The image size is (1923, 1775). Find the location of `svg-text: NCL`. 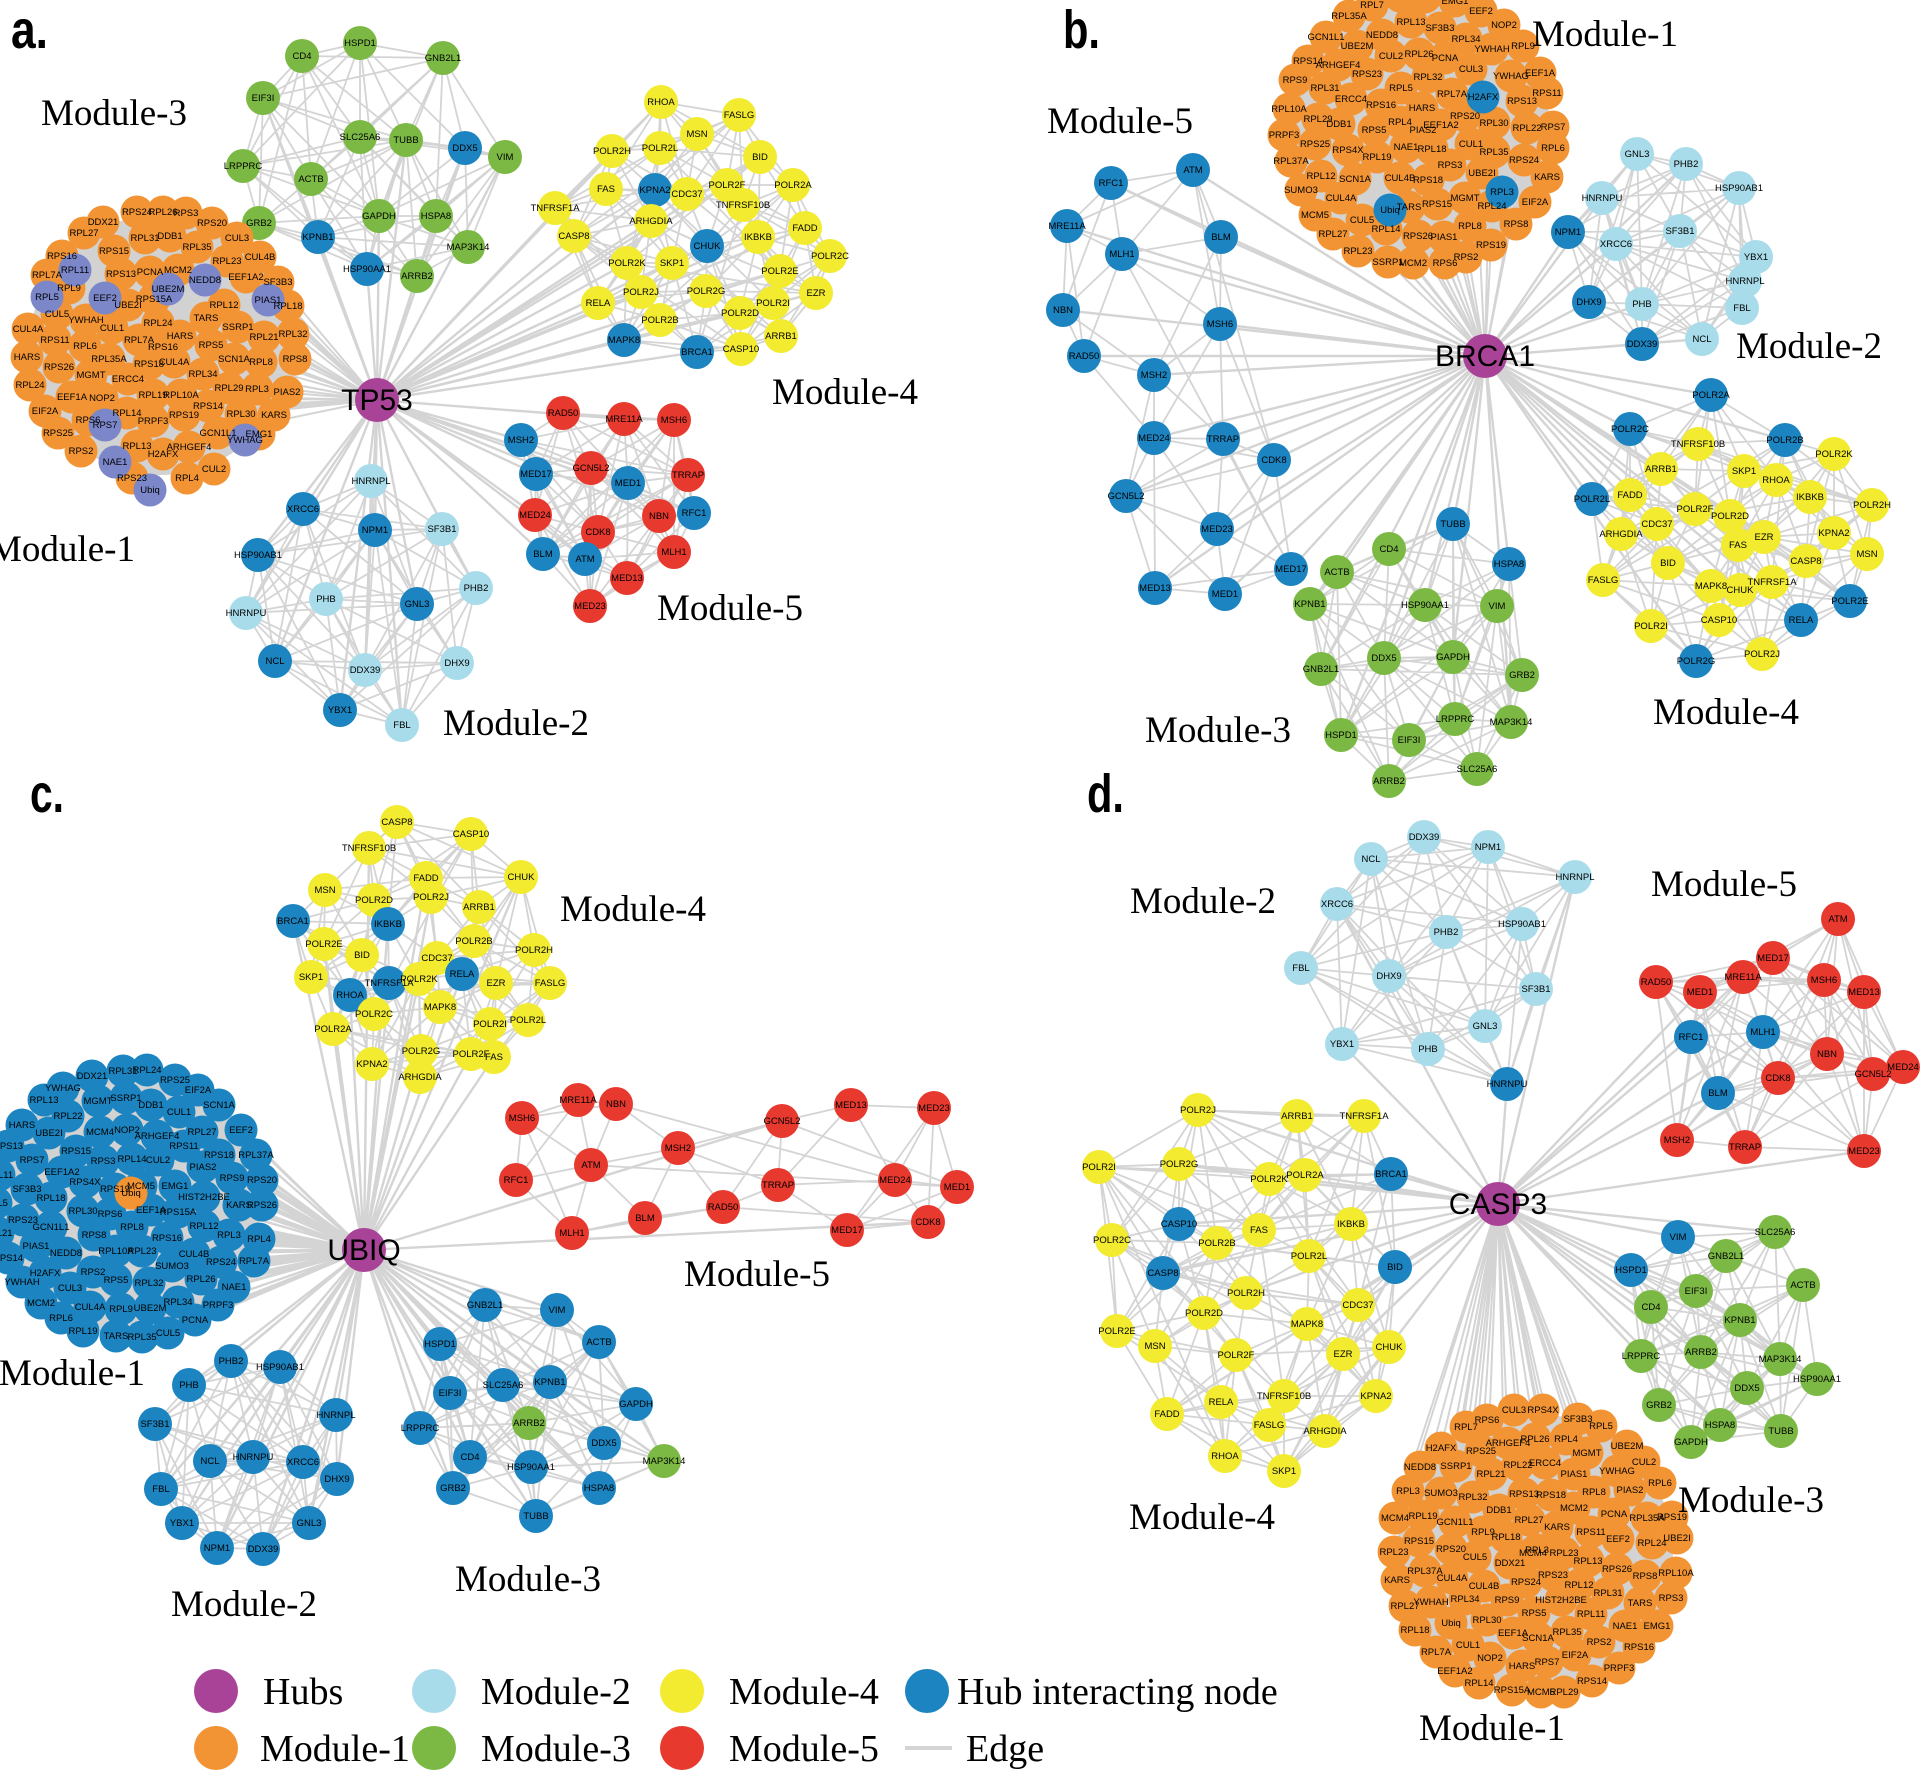

svg-text: NCL is located at coordinates (274, 661).